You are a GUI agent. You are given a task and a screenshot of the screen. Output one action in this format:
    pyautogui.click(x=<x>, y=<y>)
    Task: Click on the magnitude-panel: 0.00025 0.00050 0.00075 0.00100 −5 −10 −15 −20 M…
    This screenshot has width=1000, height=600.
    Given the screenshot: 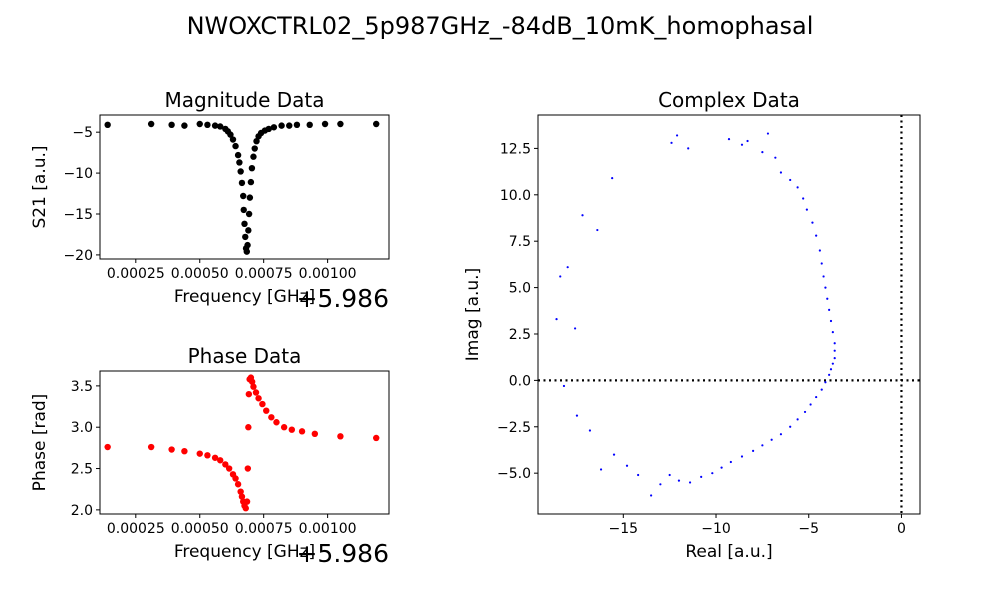 What is the action you would take?
    pyautogui.click(x=210, y=200)
    